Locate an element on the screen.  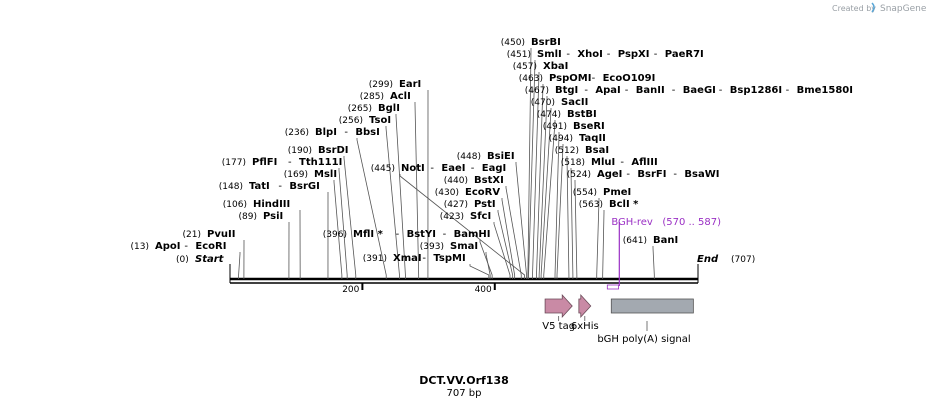
enzyme-enzymes_right-4-name: BtgI is located at coordinates (566, 90).